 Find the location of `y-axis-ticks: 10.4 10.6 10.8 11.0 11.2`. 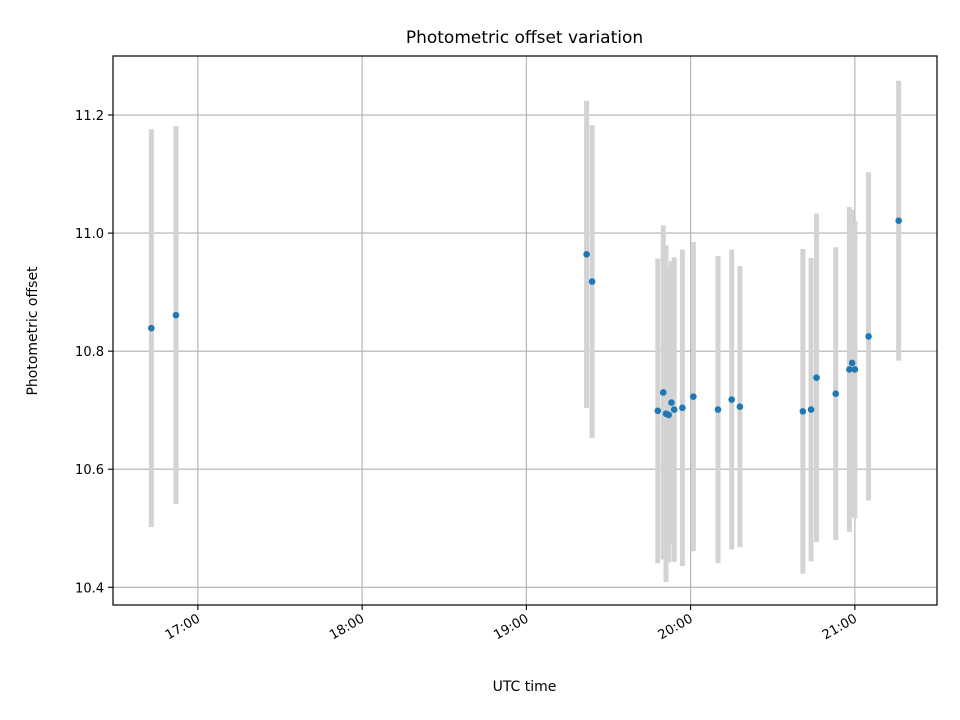

y-axis-ticks: 10.4 10.6 10.8 11.0 11.2 is located at coordinates (94, 352).